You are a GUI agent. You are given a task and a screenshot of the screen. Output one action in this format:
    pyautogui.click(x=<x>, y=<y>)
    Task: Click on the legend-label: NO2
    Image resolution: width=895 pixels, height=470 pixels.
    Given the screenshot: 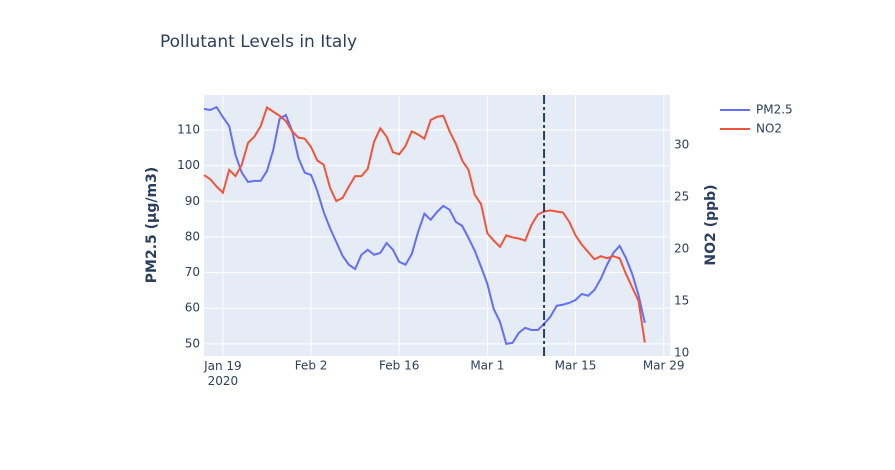 What is the action you would take?
    pyautogui.click(x=769, y=129)
    